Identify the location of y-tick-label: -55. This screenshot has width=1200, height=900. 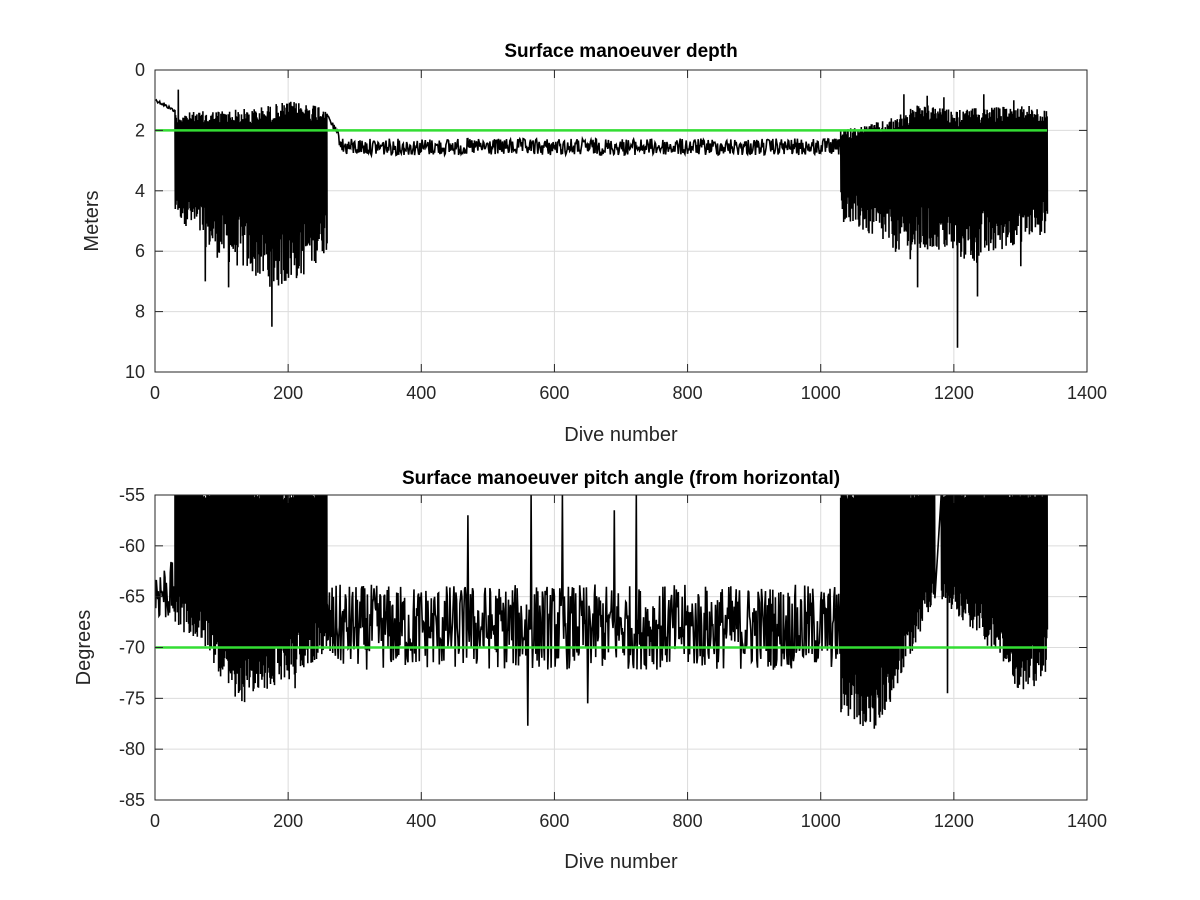
(132, 495).